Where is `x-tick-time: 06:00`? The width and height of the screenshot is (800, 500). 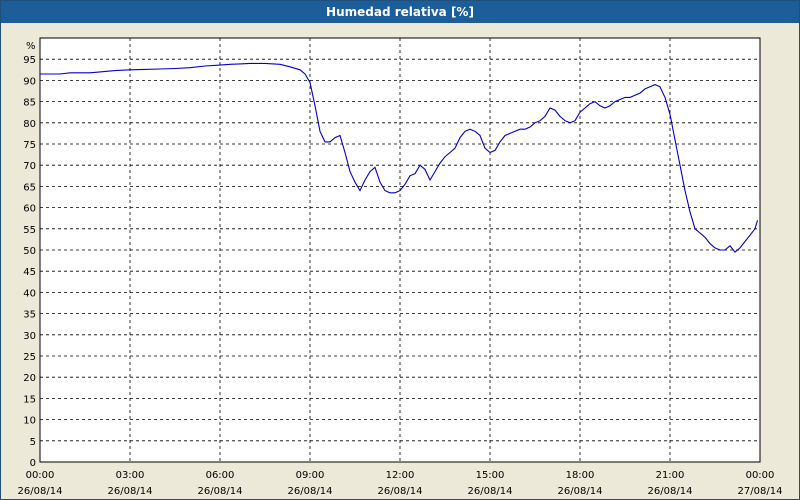 x-tick-time: 06:00 is located at coordinates (220, 475).